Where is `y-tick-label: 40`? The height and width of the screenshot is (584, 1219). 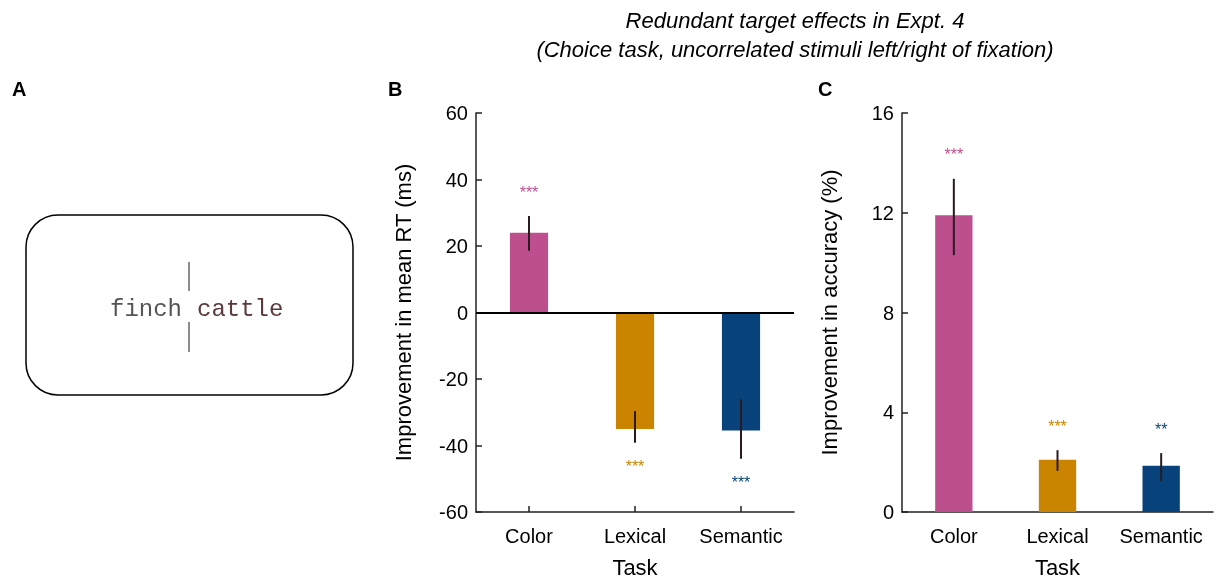
y-tick-label: 40 is located at coordinates (456, 179).